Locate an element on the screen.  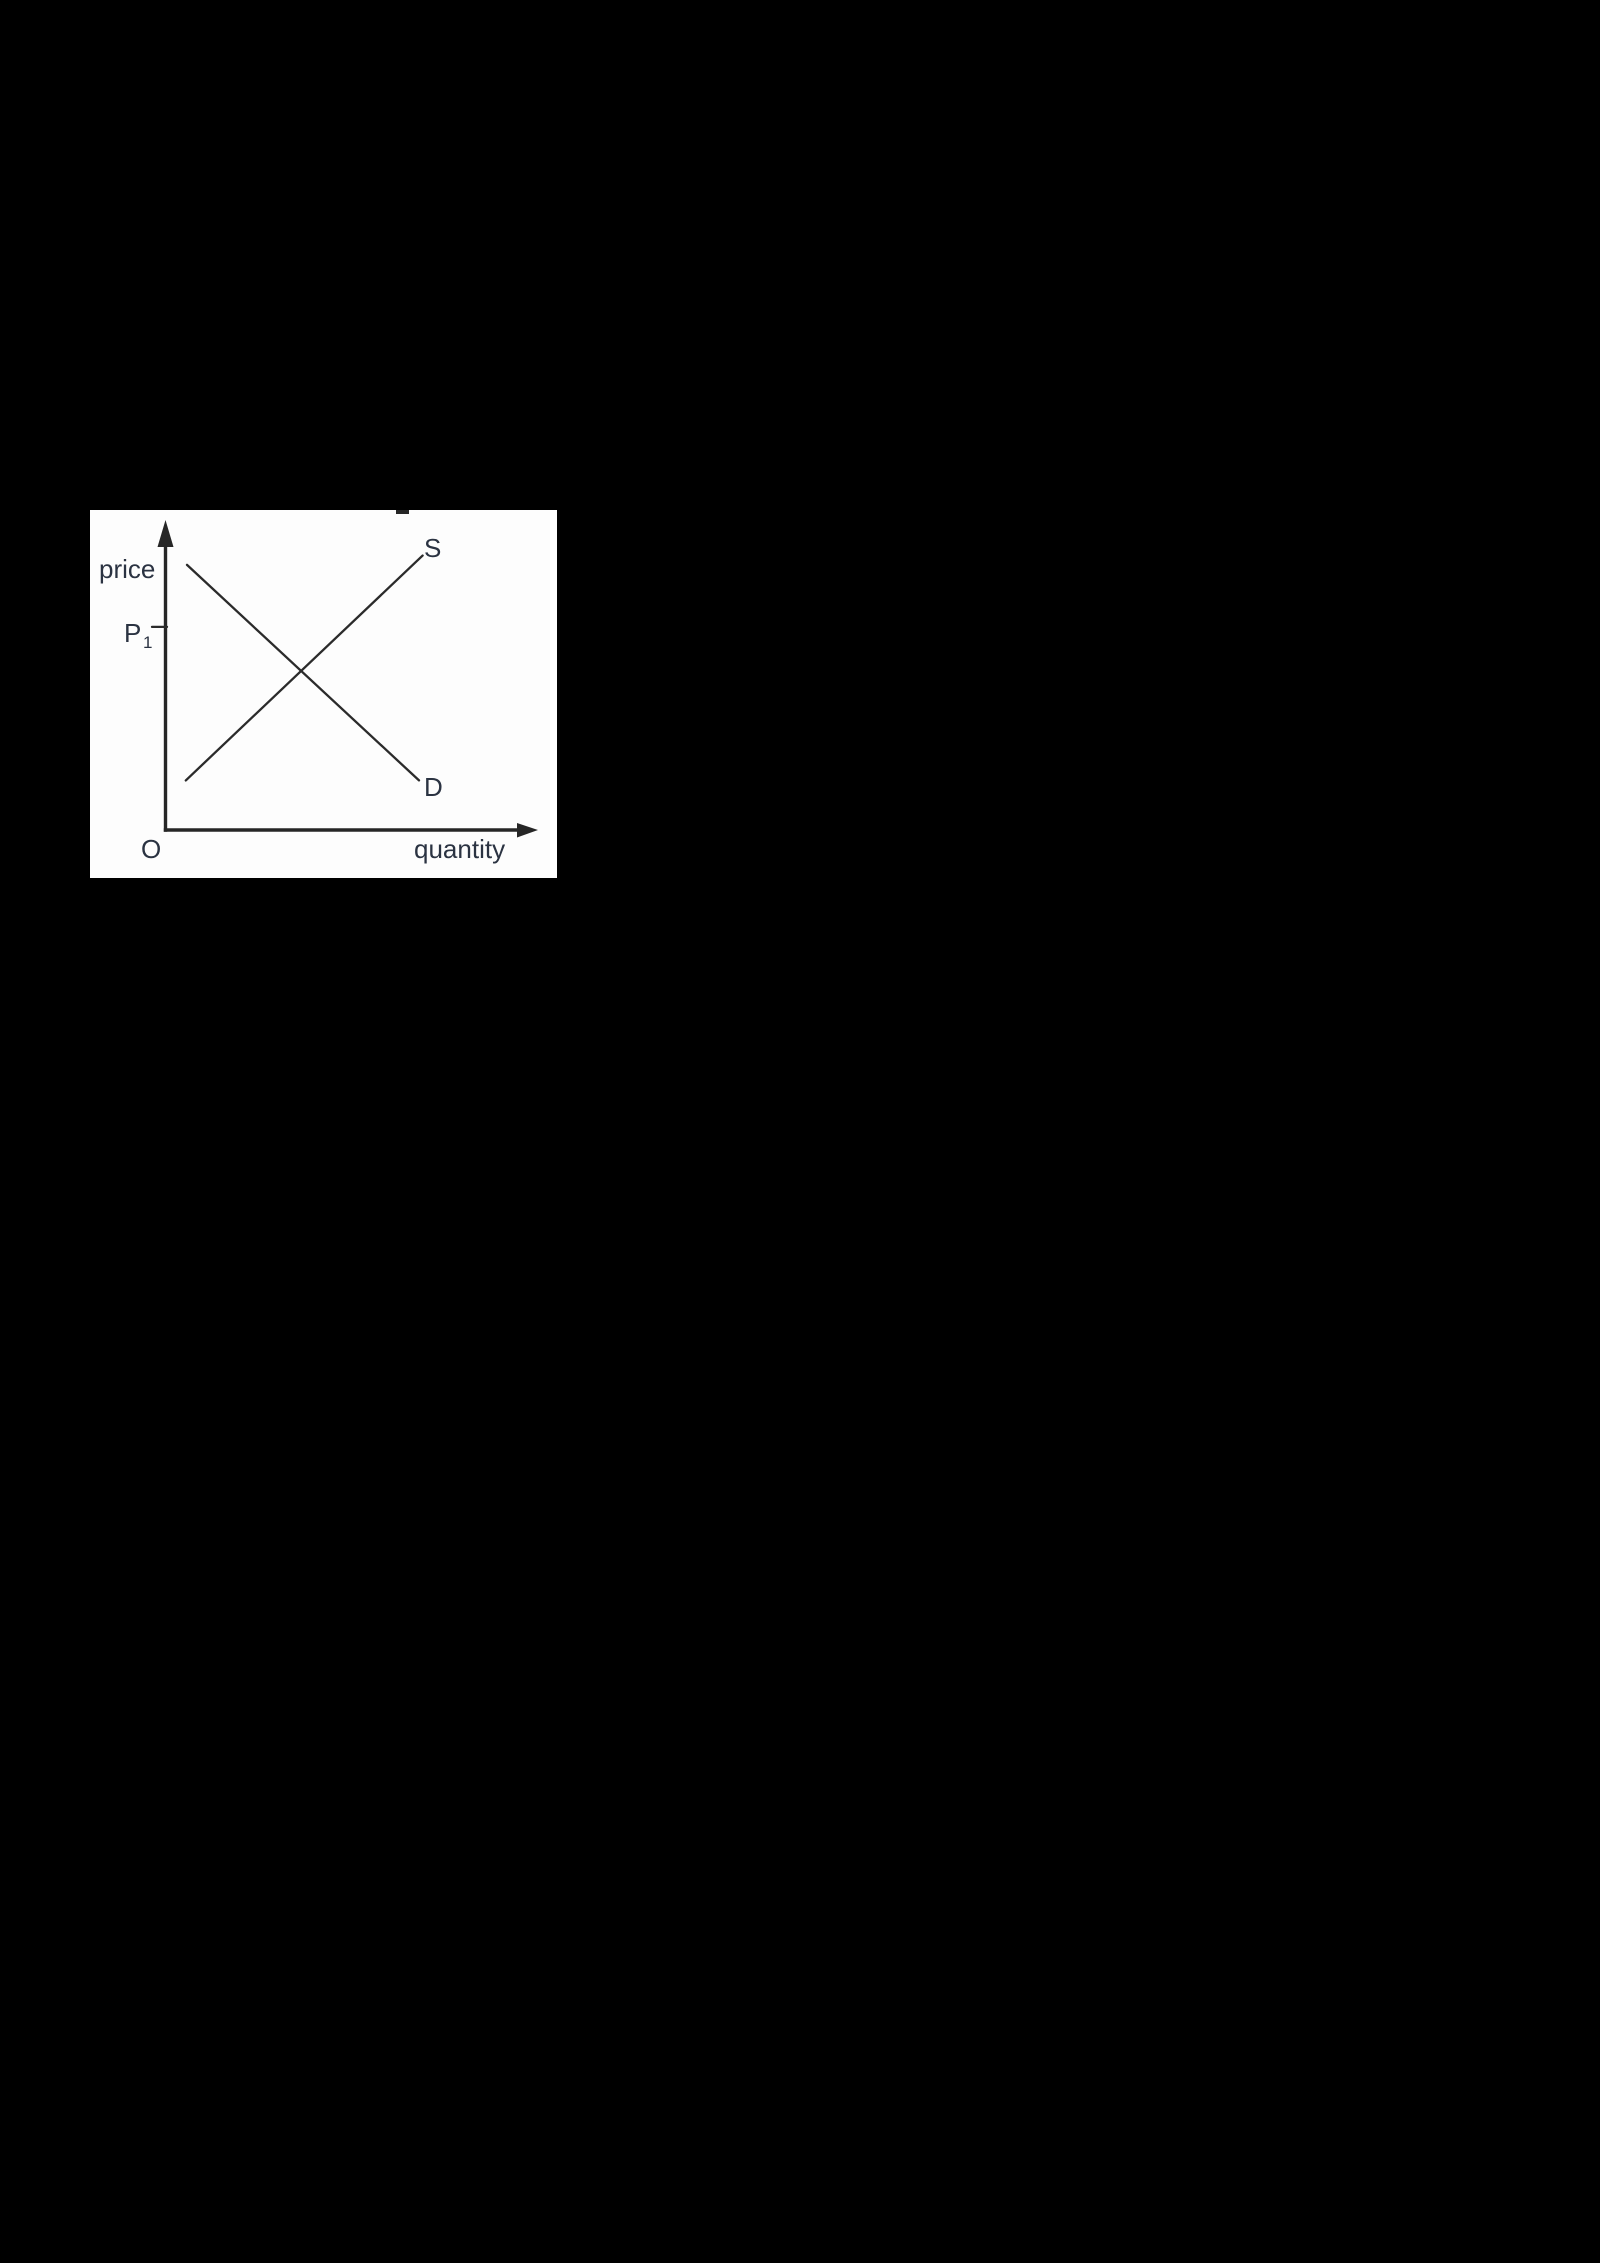
supply-demand-diagram-panel: price P 1 O quantity S D is located at coordinates (323, 694).